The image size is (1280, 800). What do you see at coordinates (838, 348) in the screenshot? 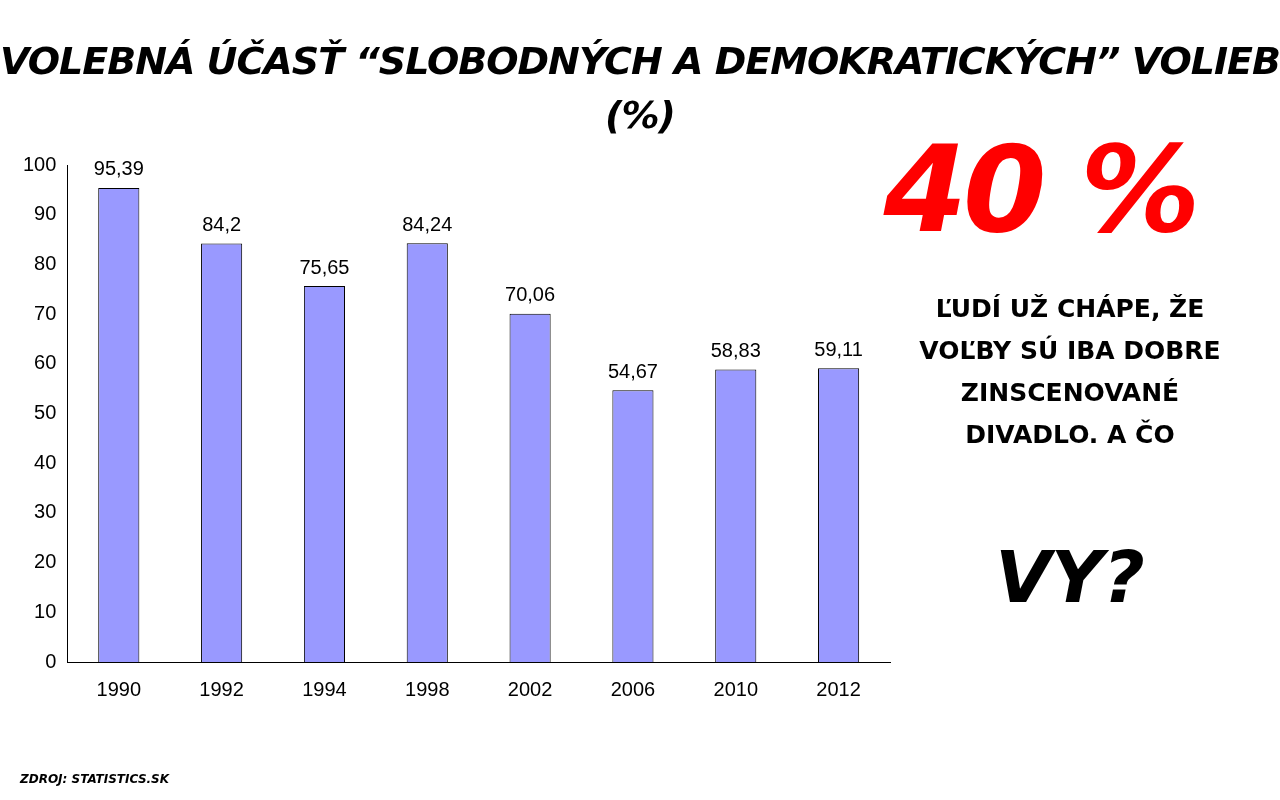
I see `data-label: 59,11` at bounding box center [838, 348].